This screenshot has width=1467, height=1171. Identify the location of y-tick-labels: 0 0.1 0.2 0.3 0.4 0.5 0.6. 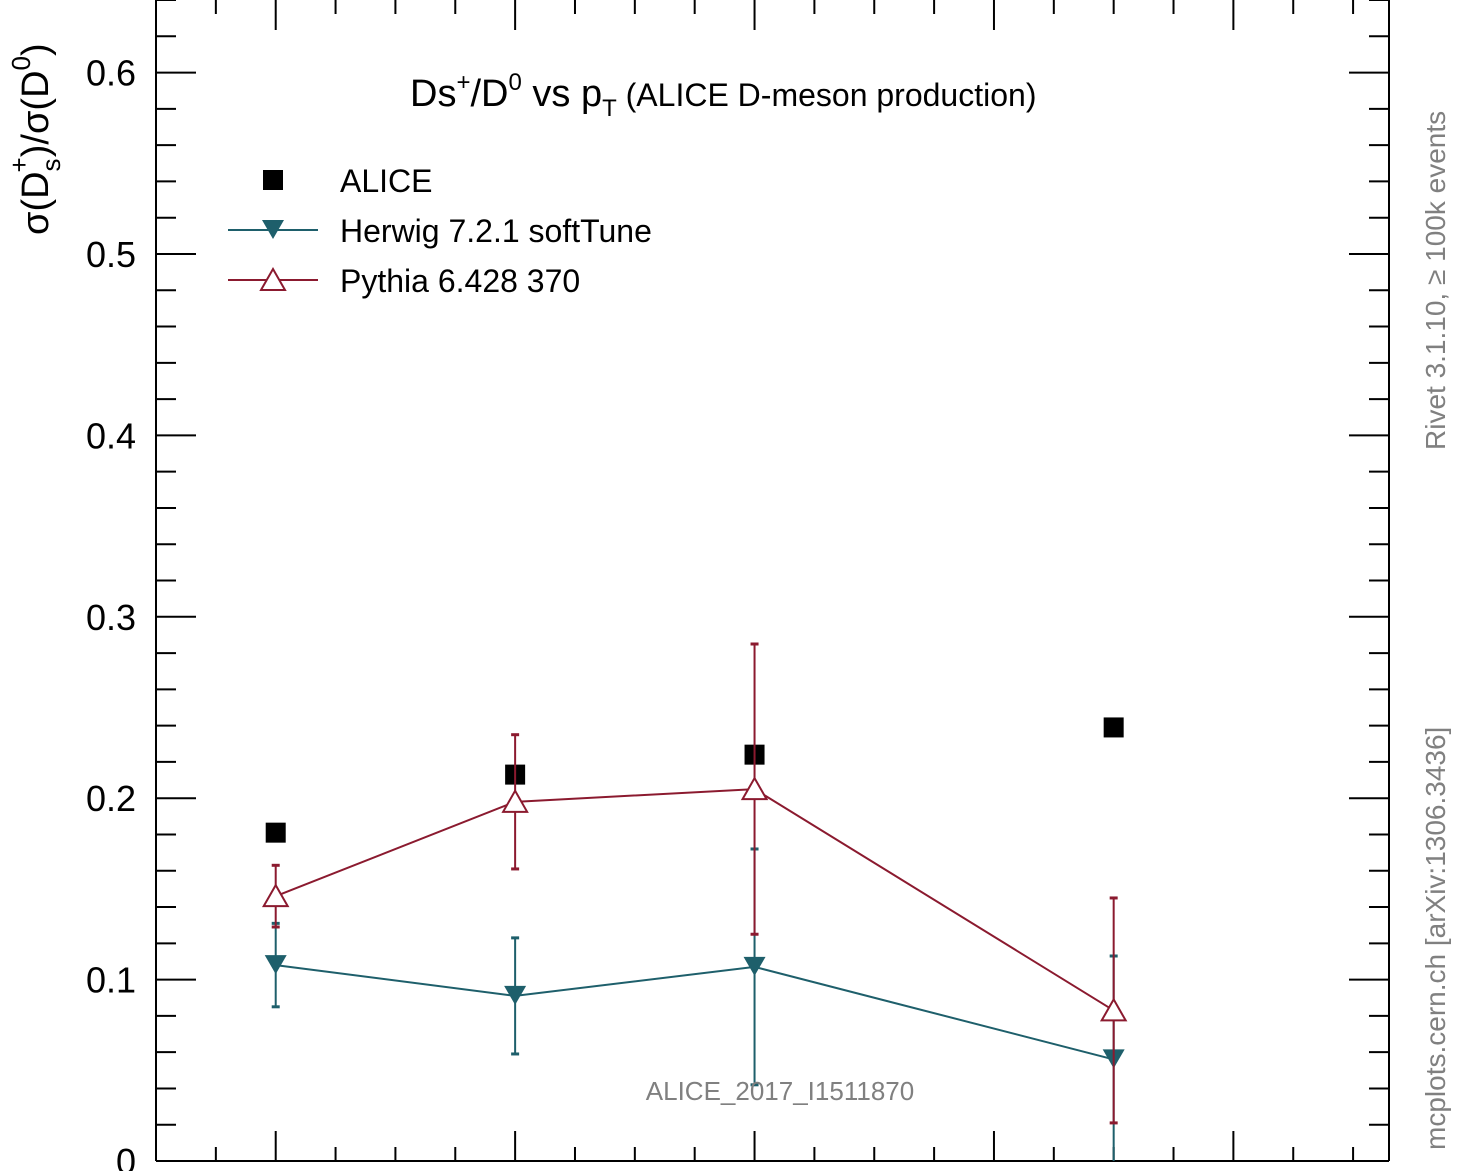
(111, 612).